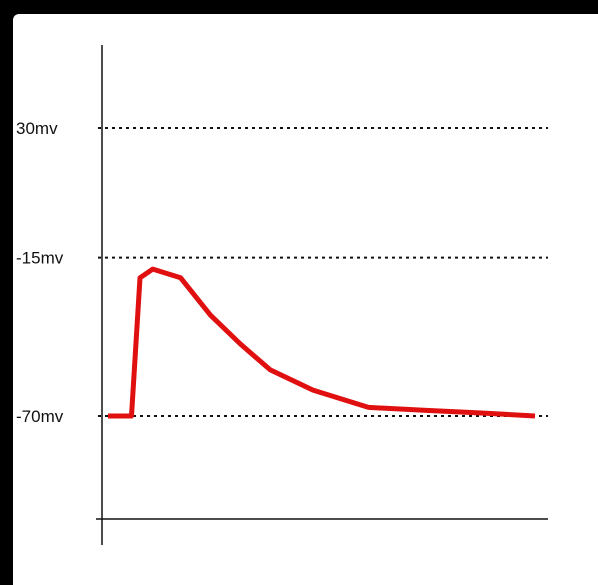 The height and width of the screenshot is (585, 598). What do you see at coordinates (37, 128) in the screenshot?
I see `reference-label: 30mv` at bounding box center [37, 128].